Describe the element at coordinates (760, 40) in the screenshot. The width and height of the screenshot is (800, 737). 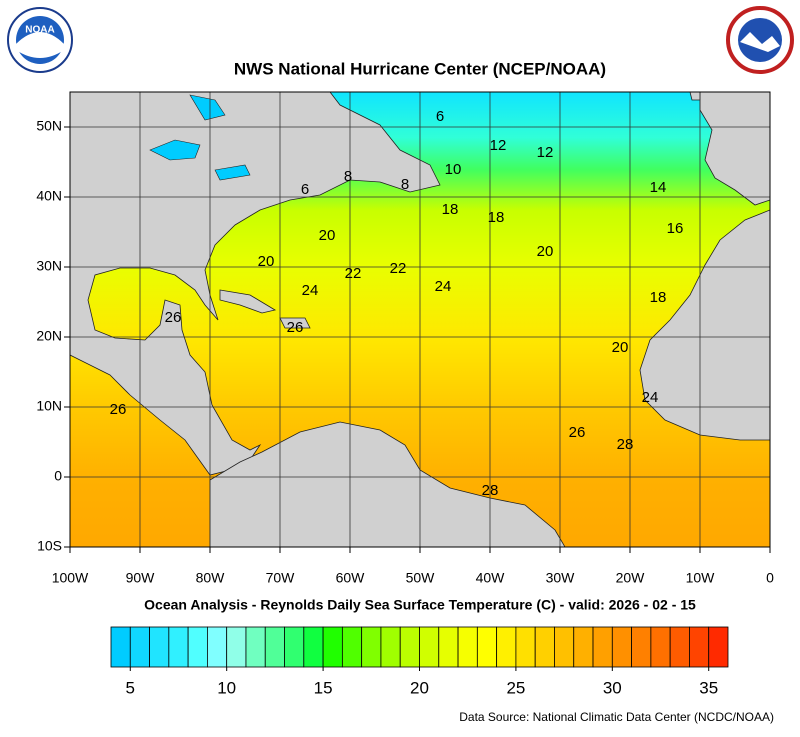
I see `nws-logo` at that location.